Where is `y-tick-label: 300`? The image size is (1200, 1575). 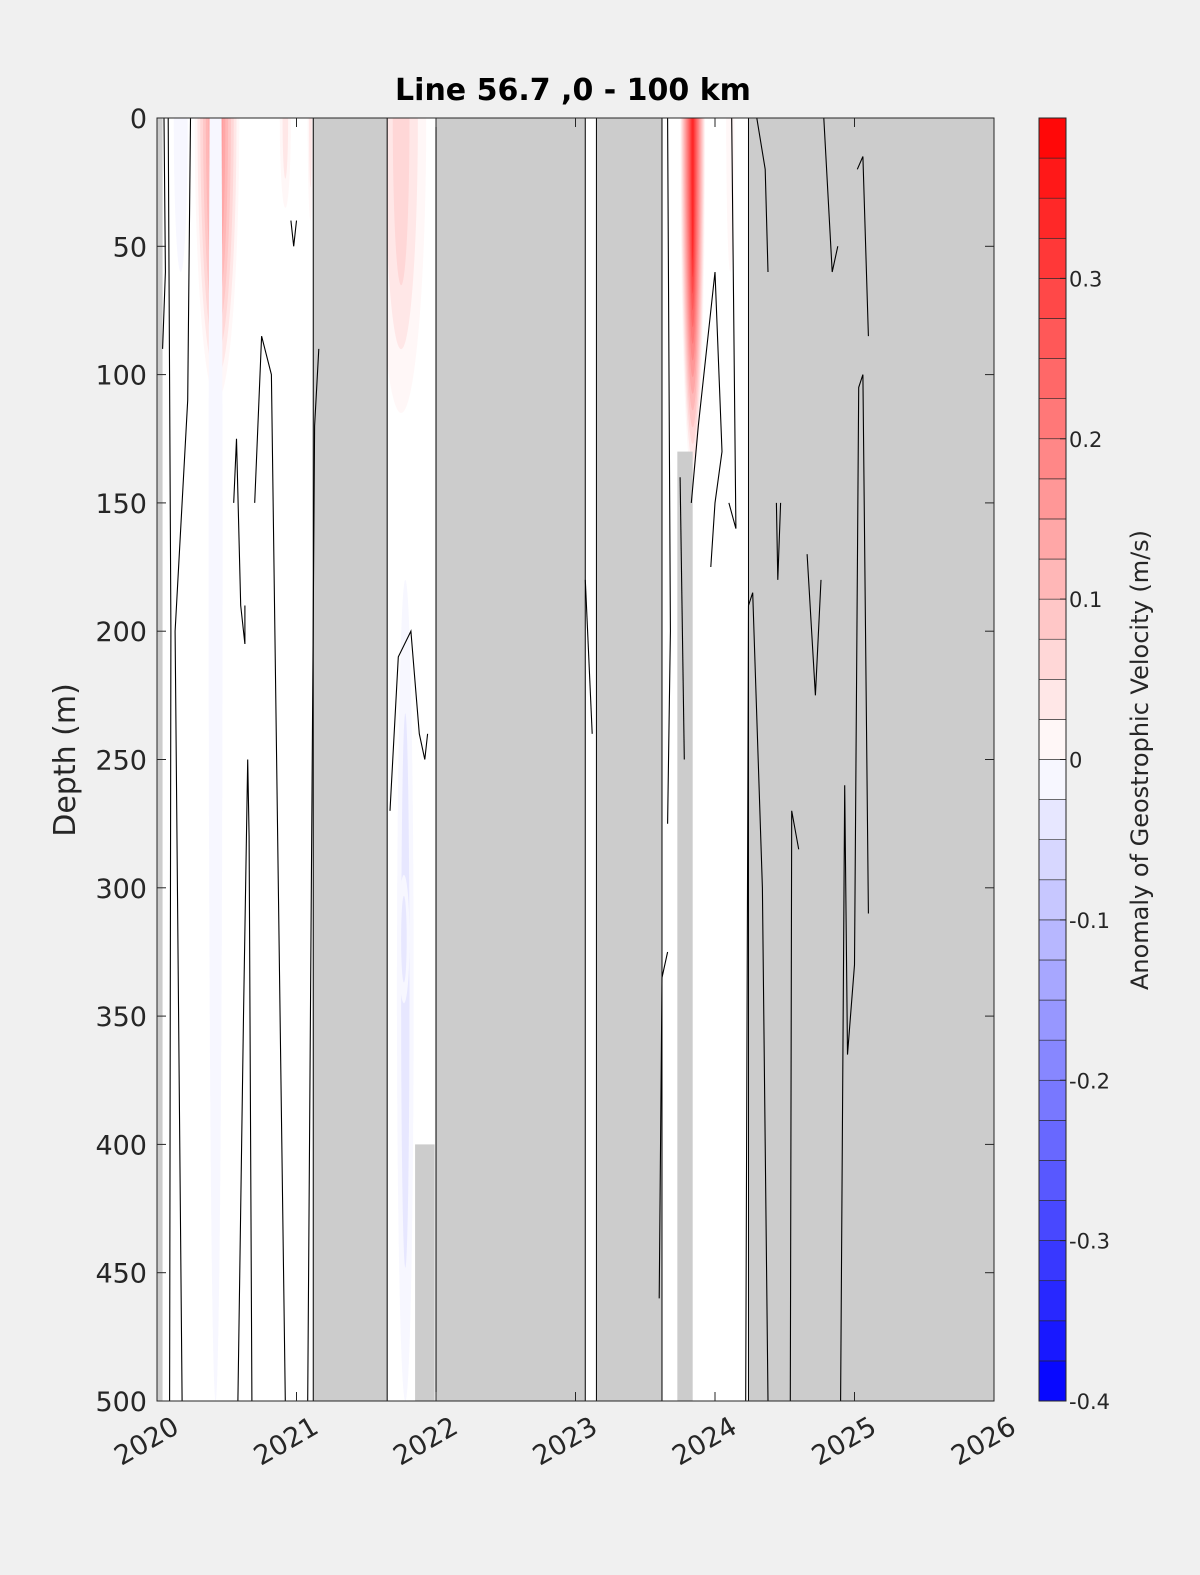
y-tick-label: 300 is located at coordinates (121, 889).